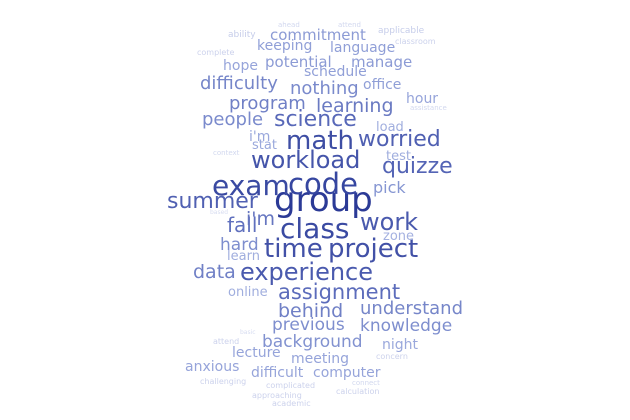  I want to click on word-computer: computer, so click(347, 373).